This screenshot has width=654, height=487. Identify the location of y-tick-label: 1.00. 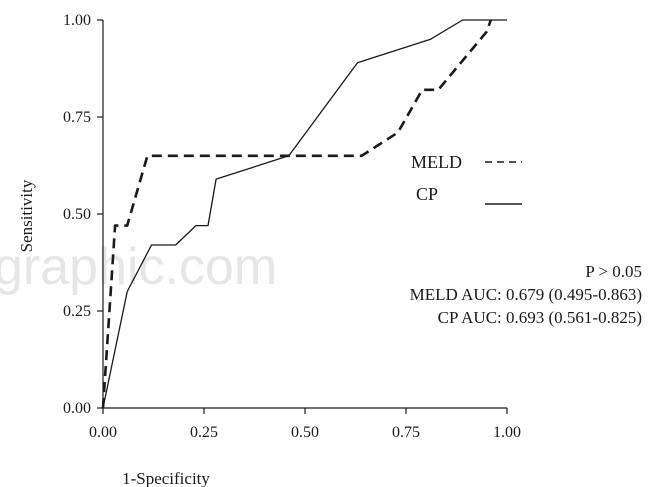
(77, 20).